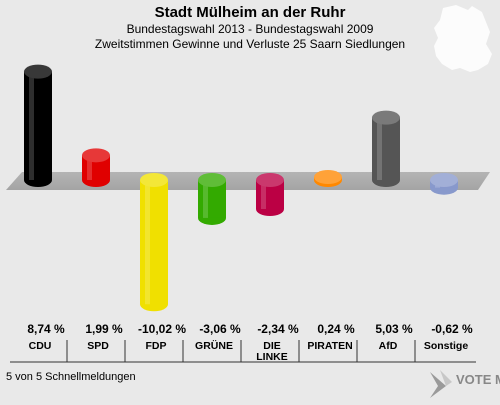 This screenshot has width=500, height=405. I want to click on category-label: GRÜNE, so click(214, 345).